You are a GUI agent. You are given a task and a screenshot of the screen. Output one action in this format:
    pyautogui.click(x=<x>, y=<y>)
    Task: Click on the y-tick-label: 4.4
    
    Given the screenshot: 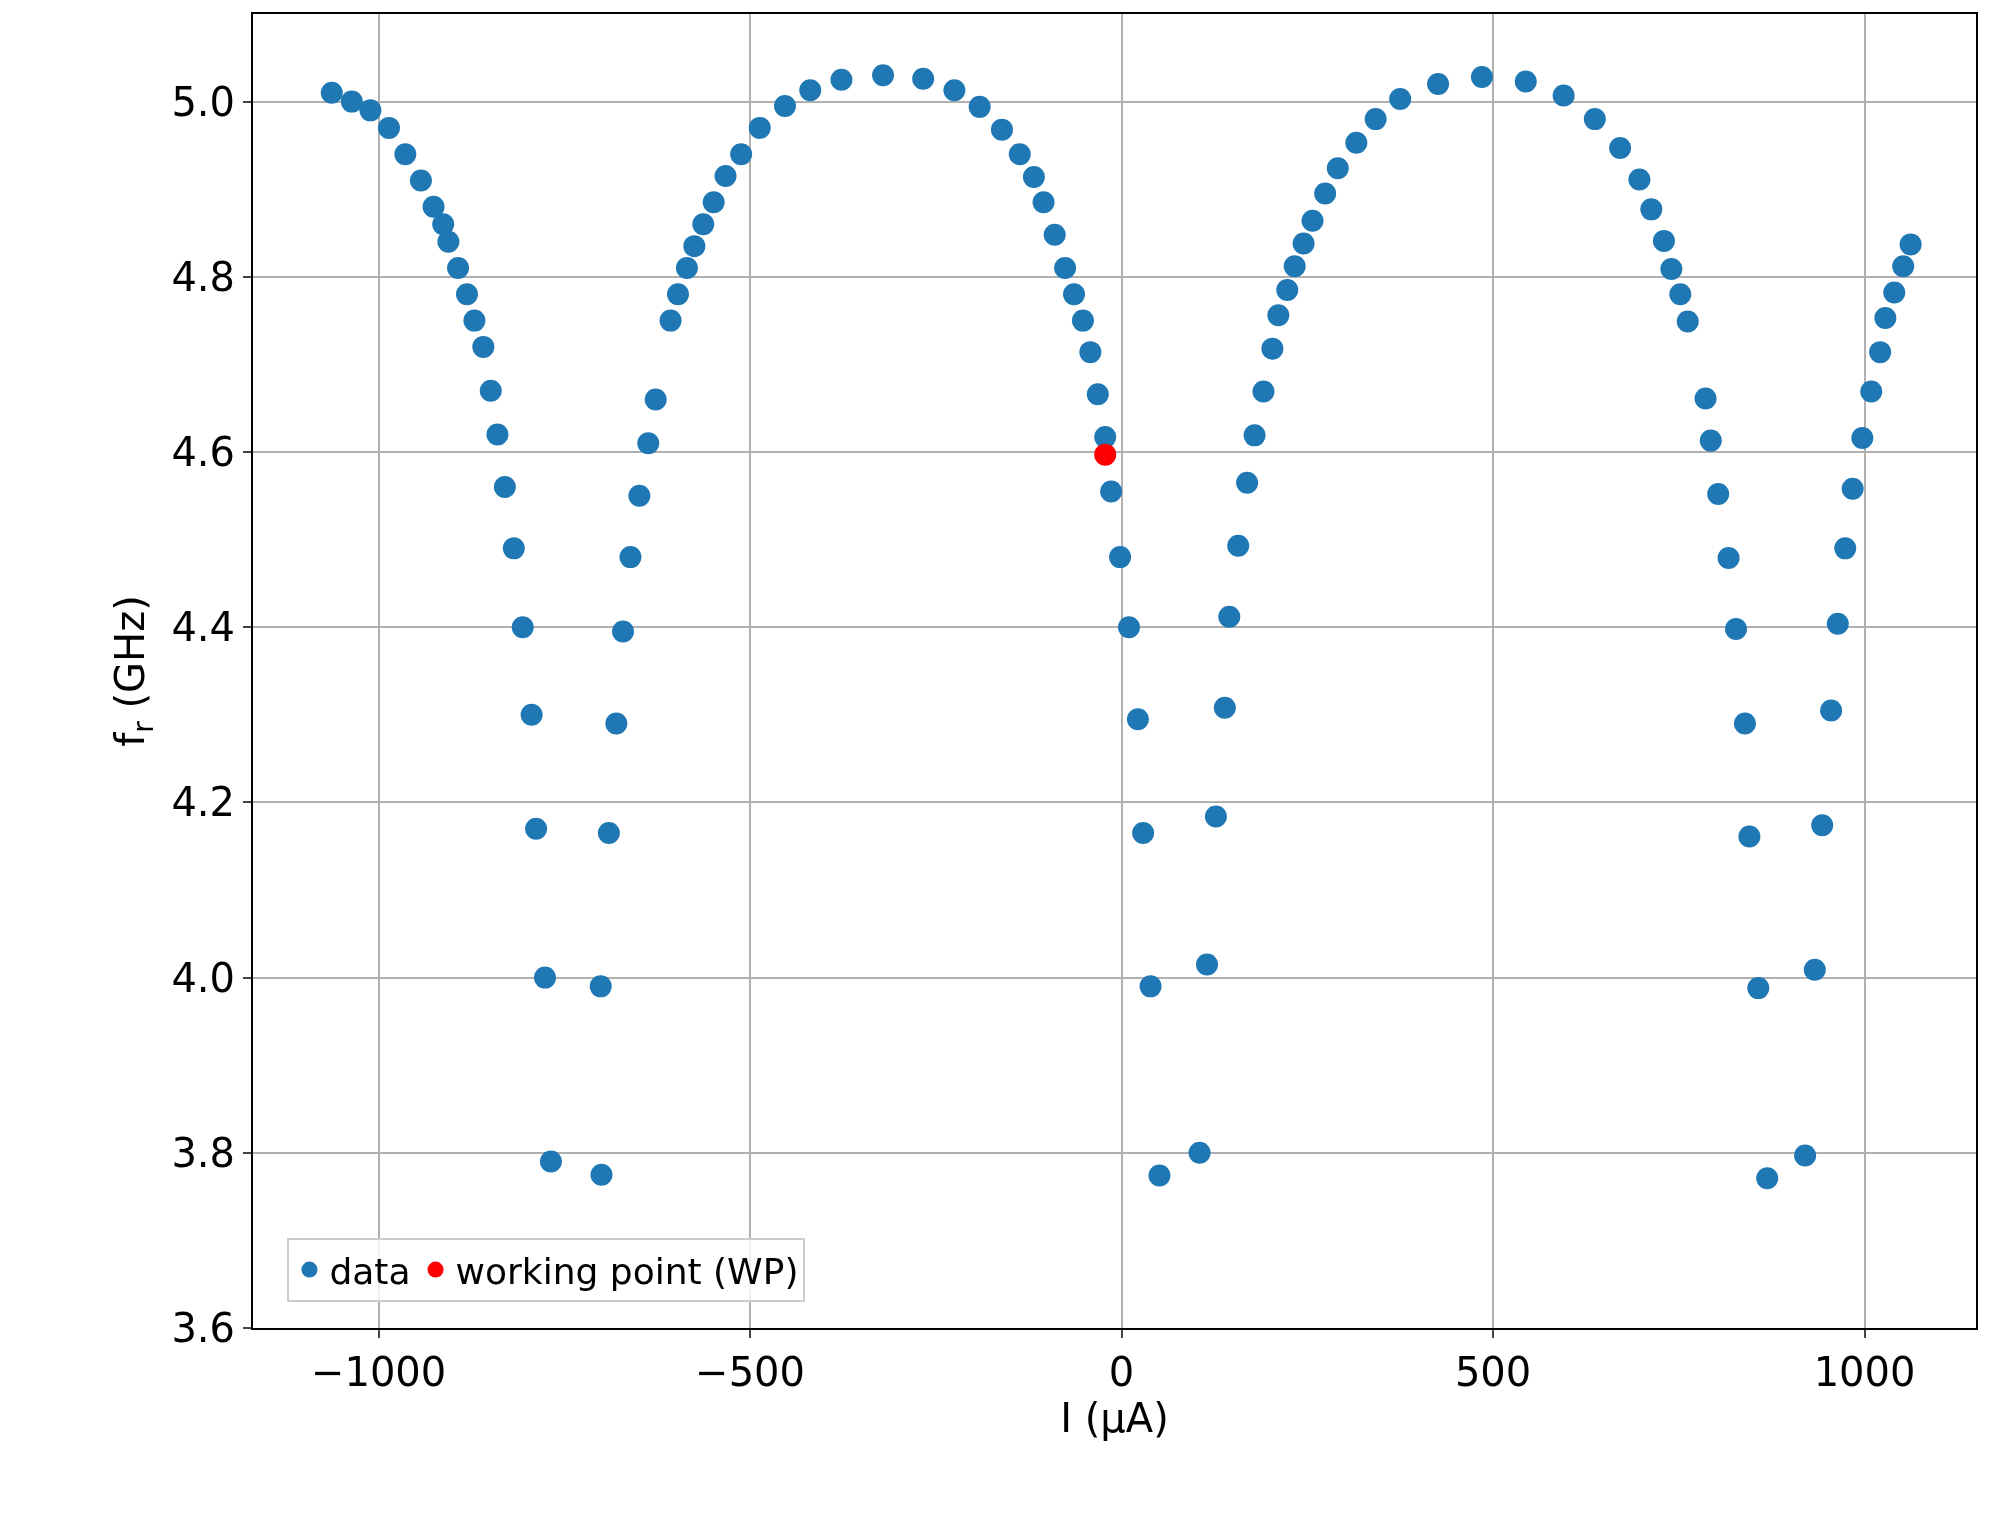 What is the action you would take?
    pyautogui.click(x=203, y=627)
    